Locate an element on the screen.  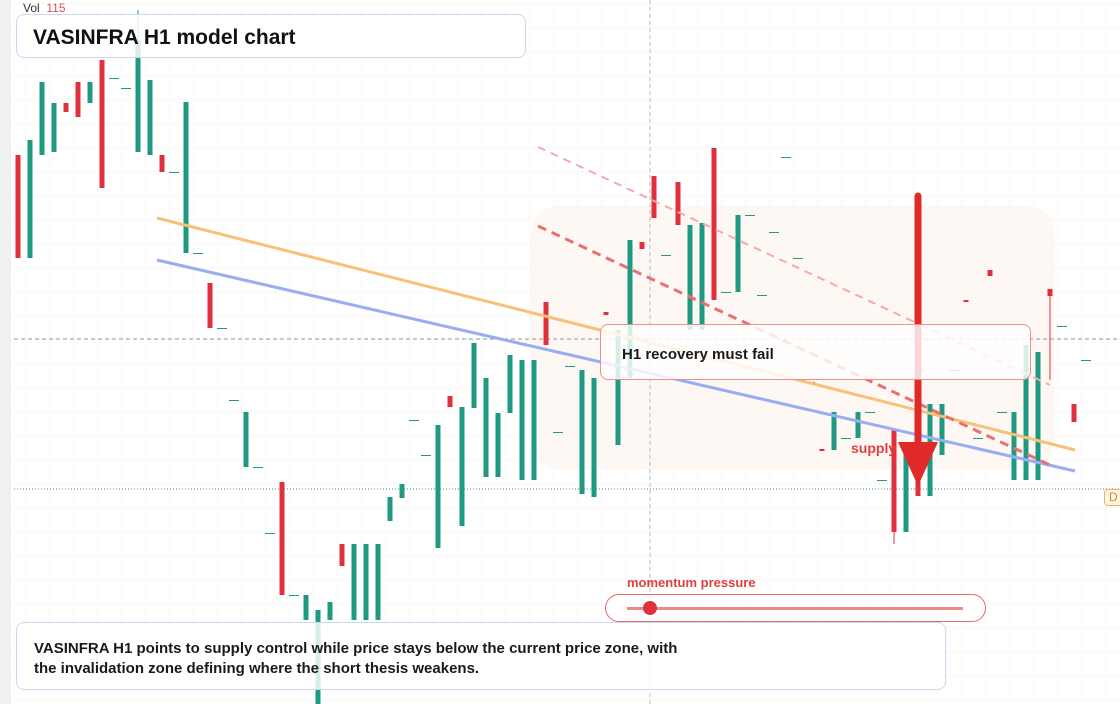
vol-label: Vol 115 is located at coordinates (44, 8).